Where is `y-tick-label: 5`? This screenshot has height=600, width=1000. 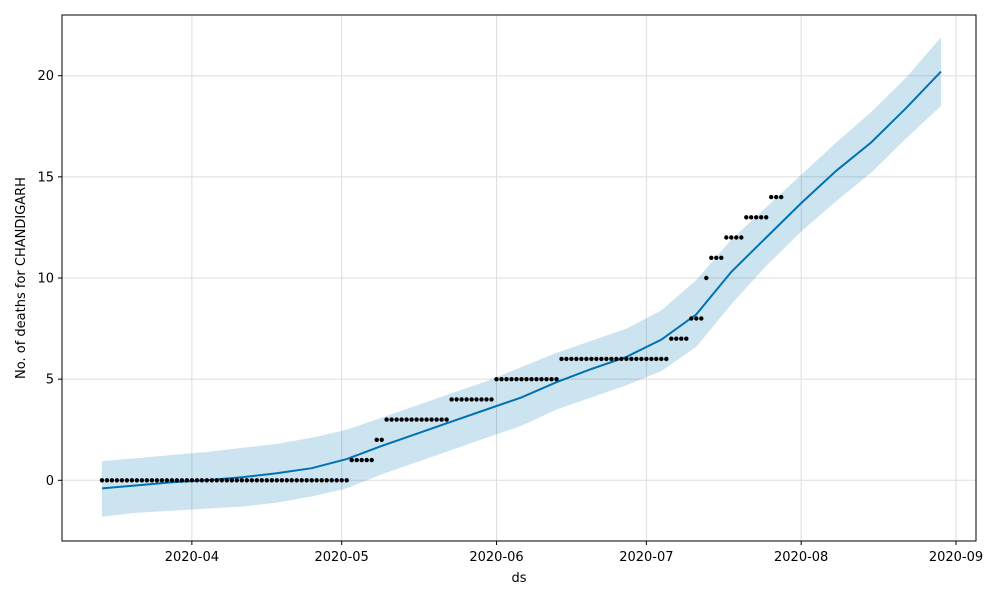
y-tick-label: 5 is located at coordinates (50, 380).